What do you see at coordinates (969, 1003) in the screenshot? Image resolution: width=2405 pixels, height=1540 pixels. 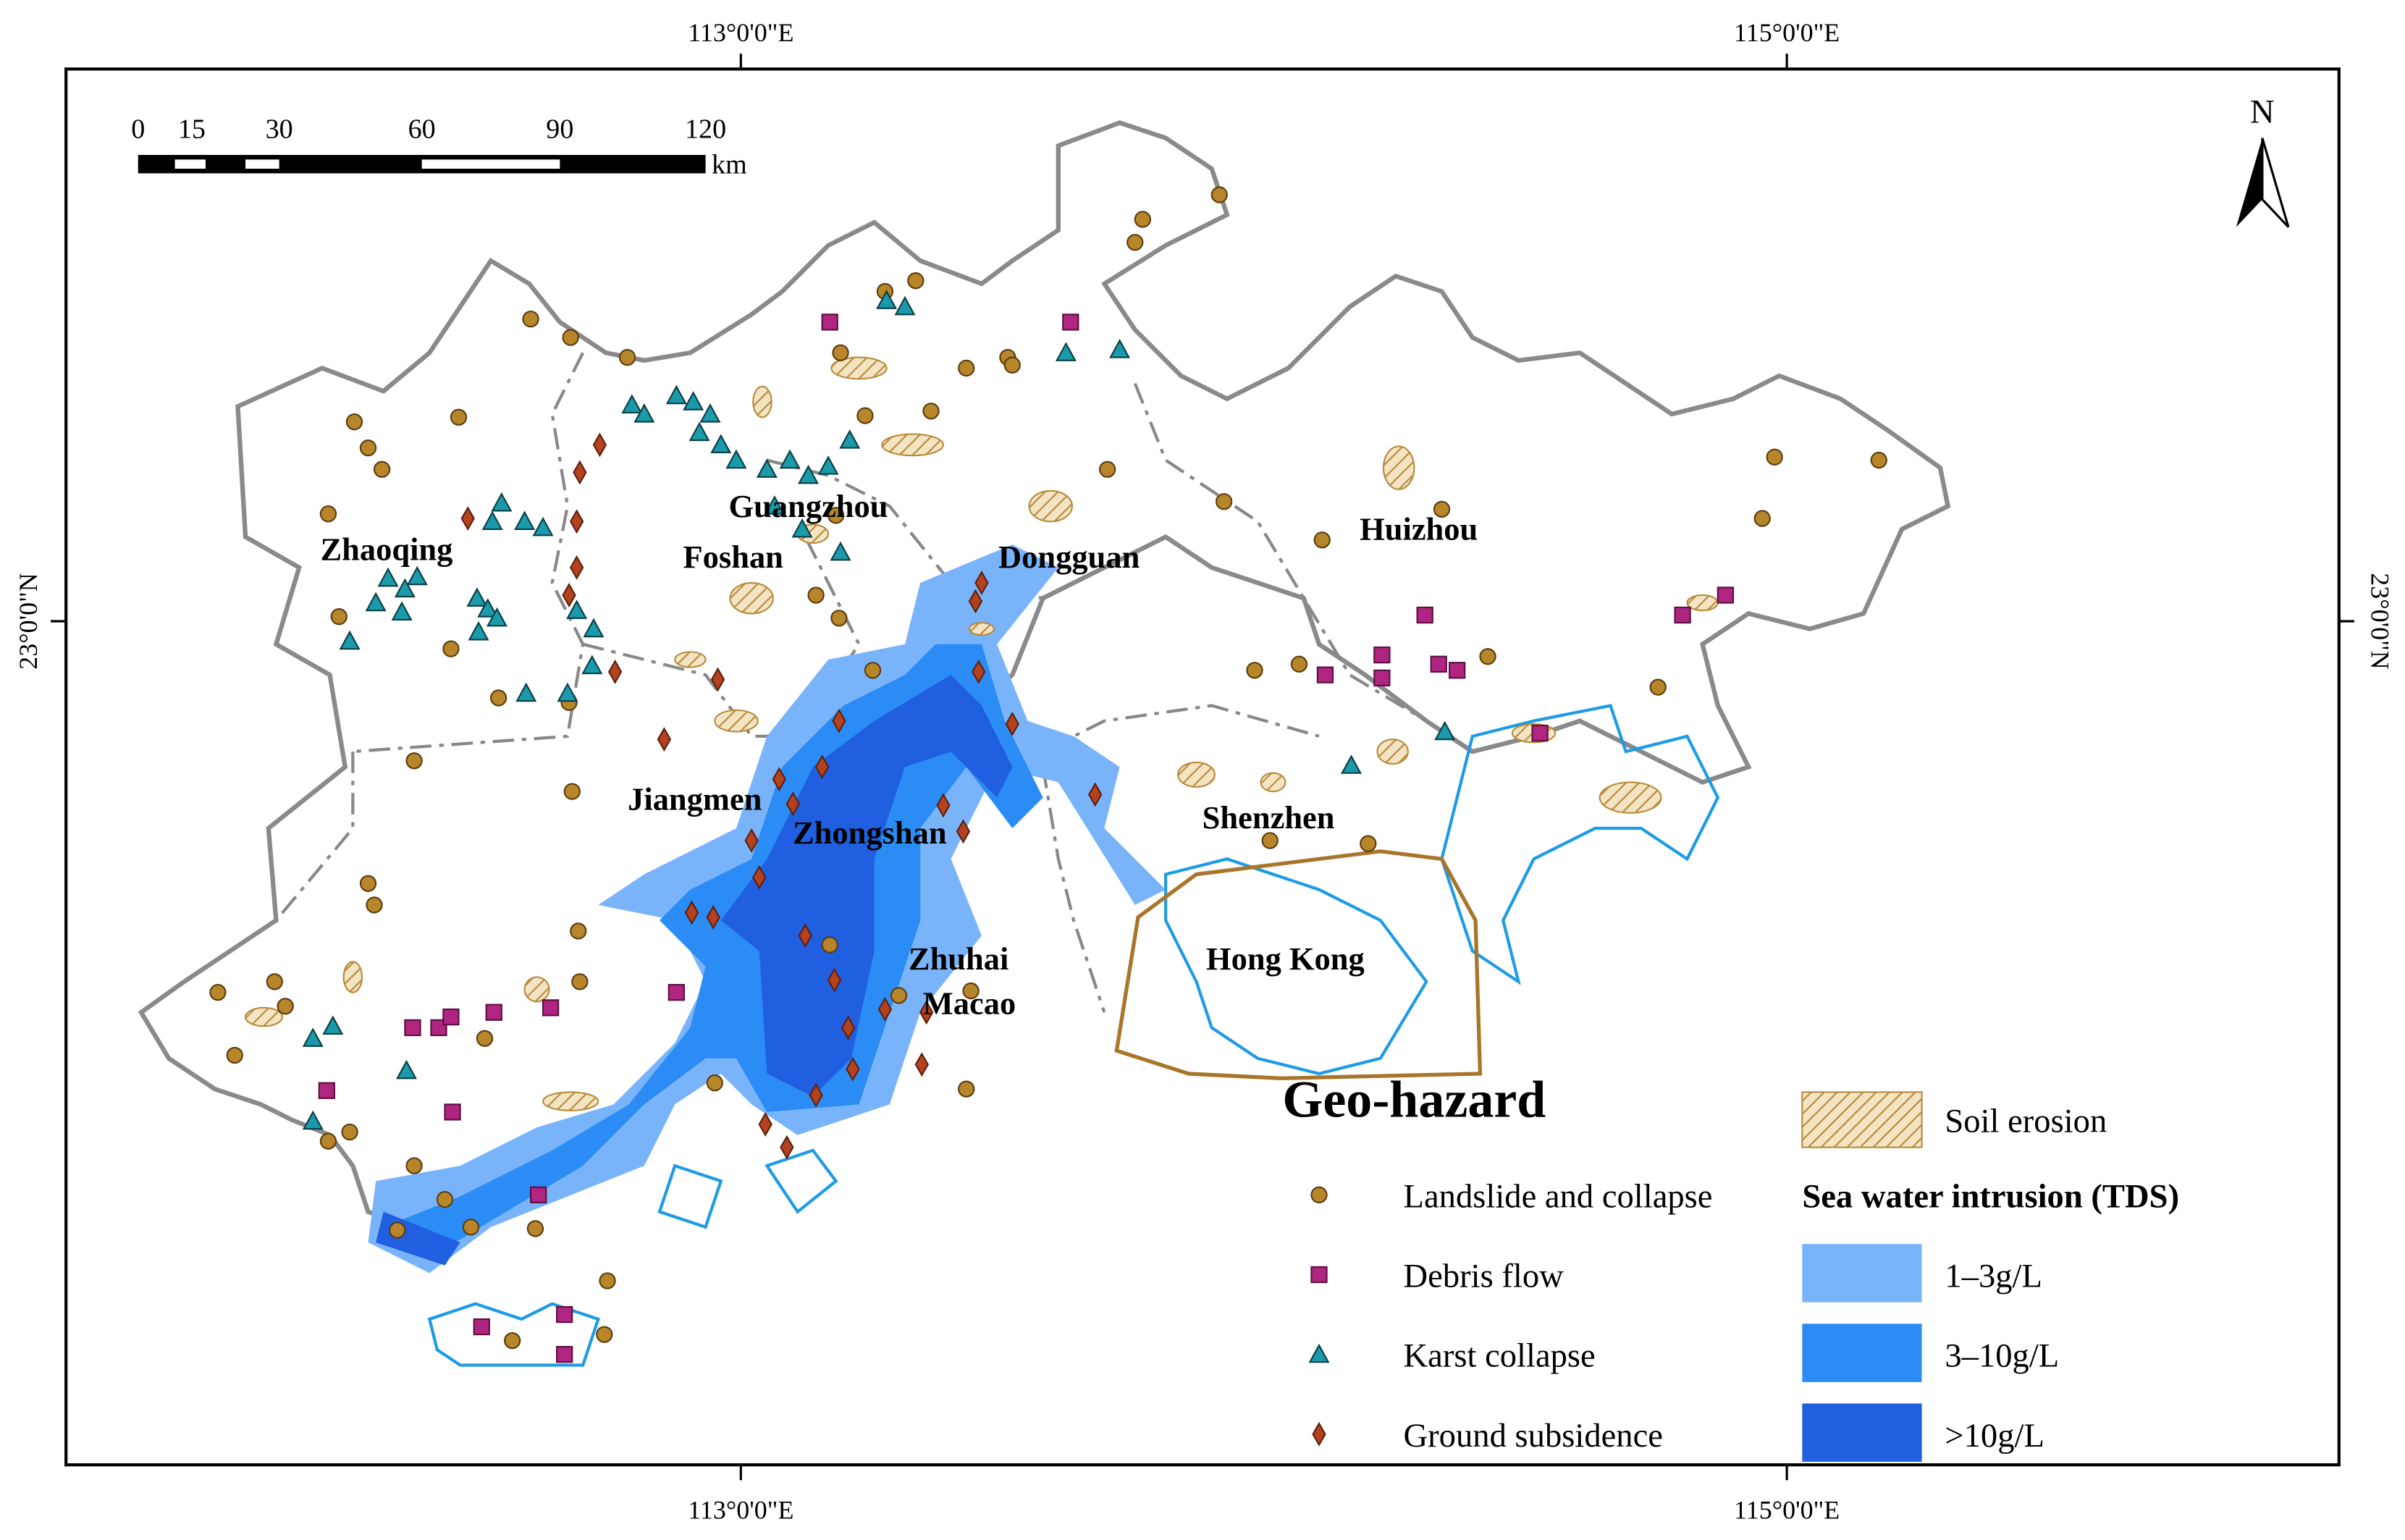 I see `city-label: Macao` at bounding box center [969, 1003].